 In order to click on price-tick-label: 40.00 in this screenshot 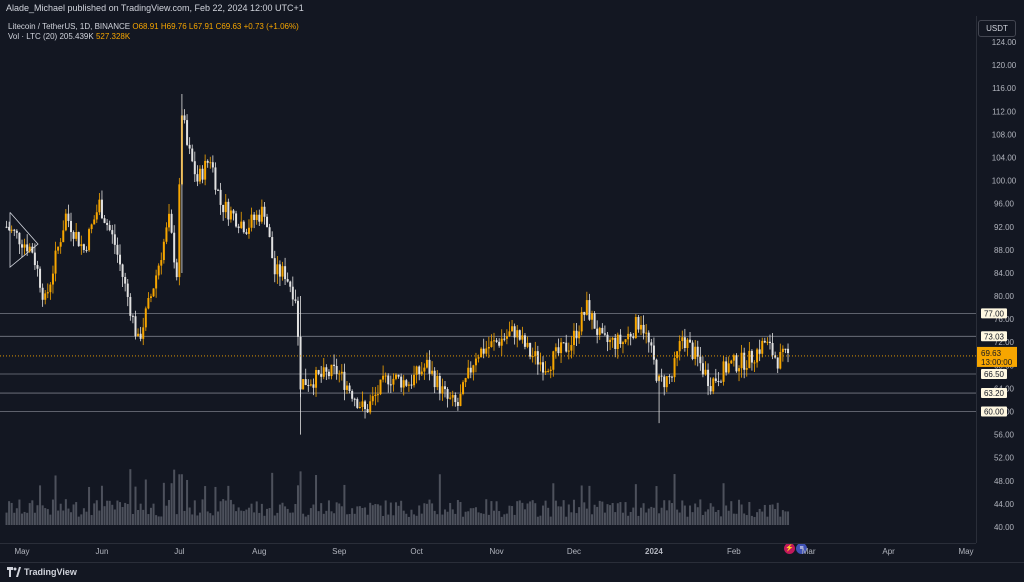, I will do `click(1004, 527)`.